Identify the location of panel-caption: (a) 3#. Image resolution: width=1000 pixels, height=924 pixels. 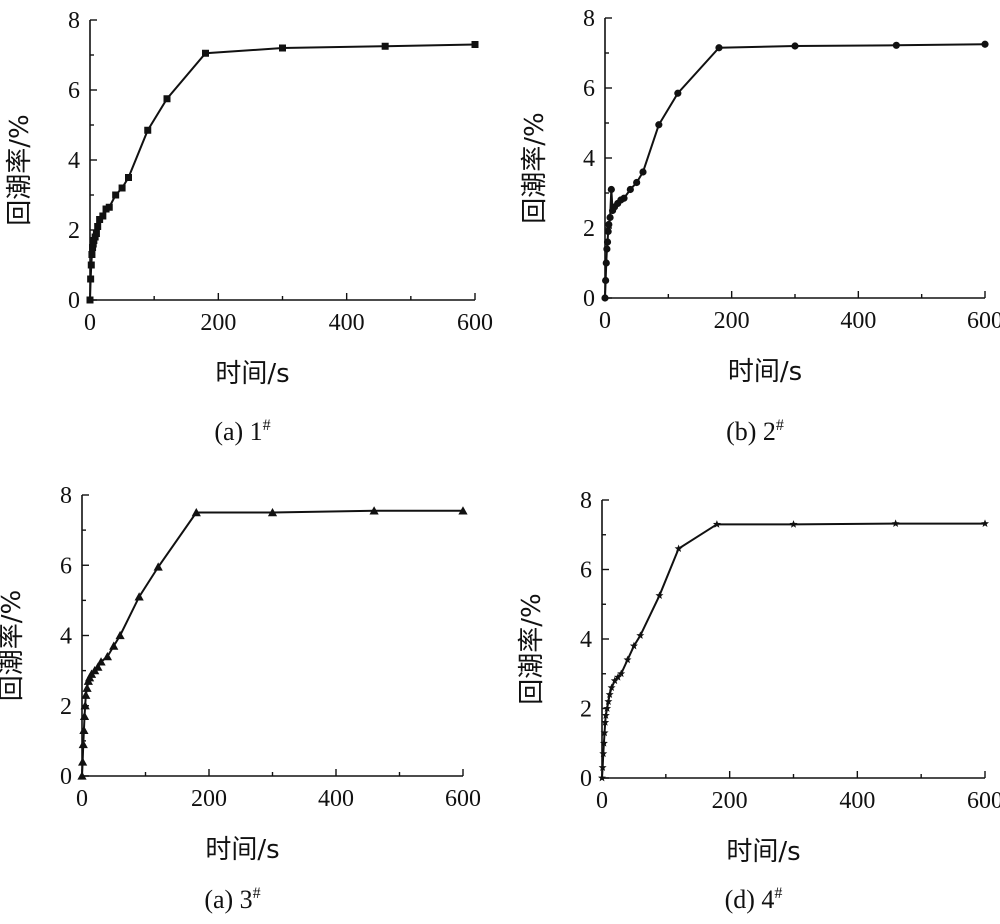
(232, 899).